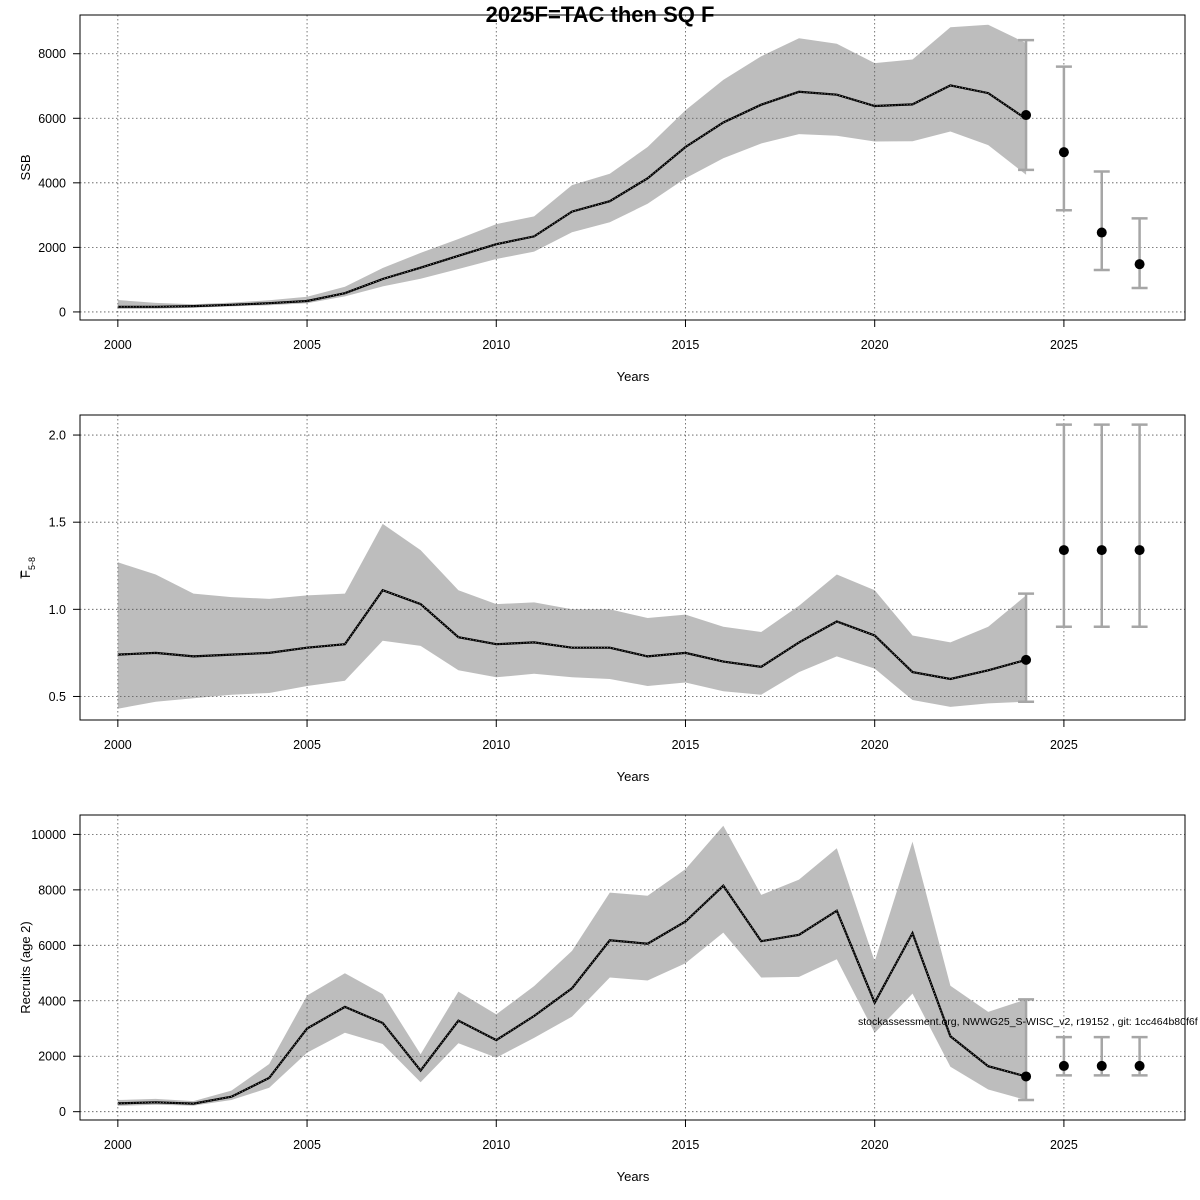 This screenshot has height=1200, width=1200. I want to click on recruits-xtick-label-2025: 2025, so click(1064, 1145).